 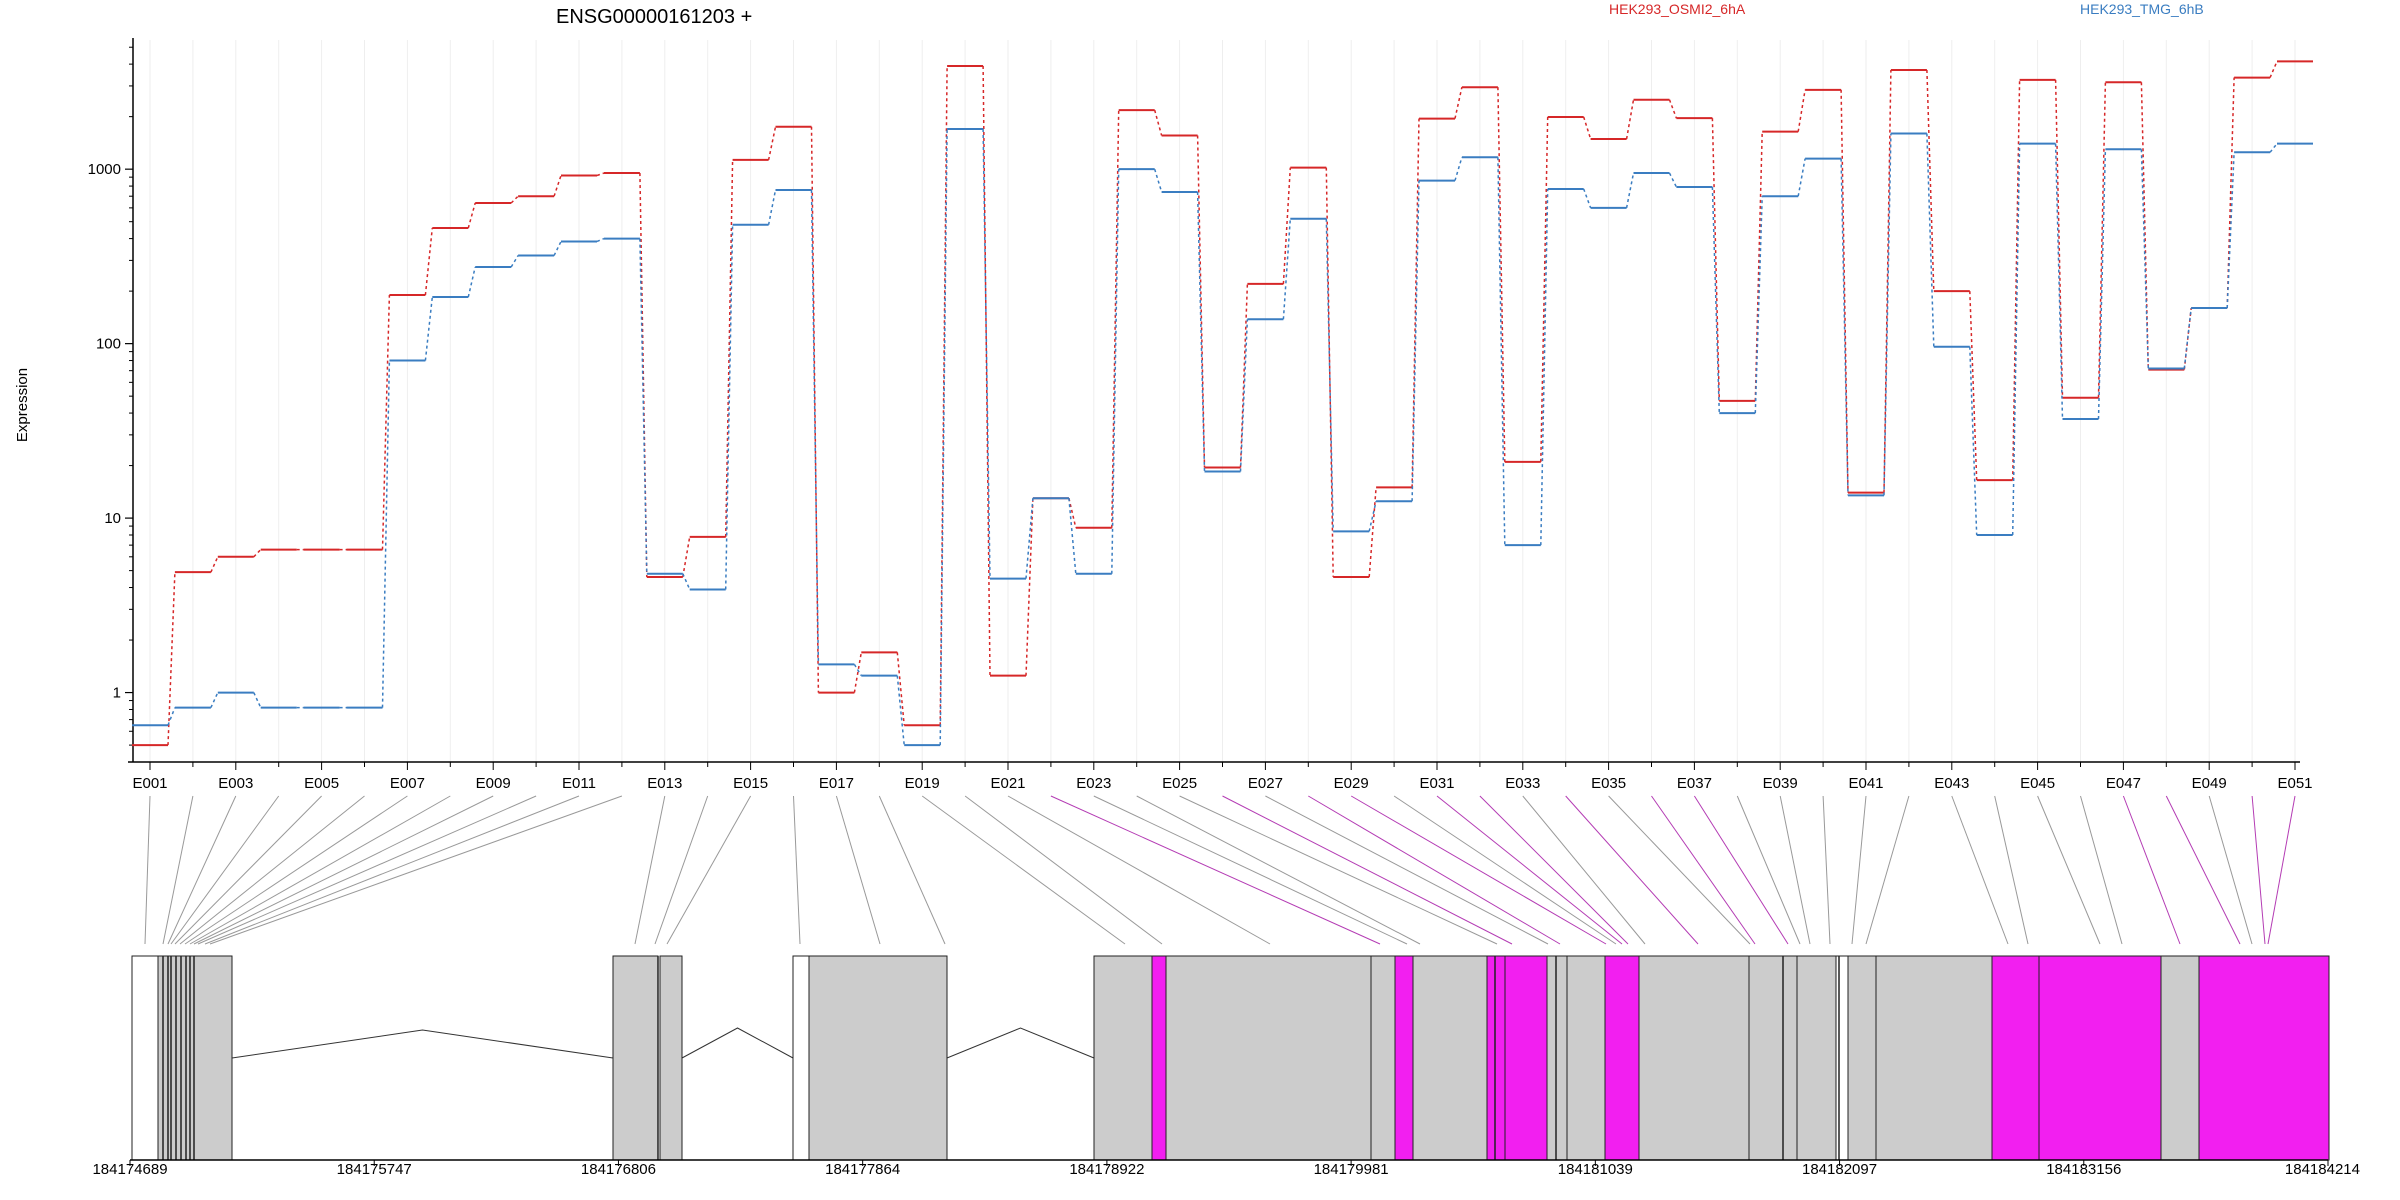 What do you see at coordinates (1522, 783) in the screenshot?
I see `x-tick-label: E033` at bounding box center [1522, 783].